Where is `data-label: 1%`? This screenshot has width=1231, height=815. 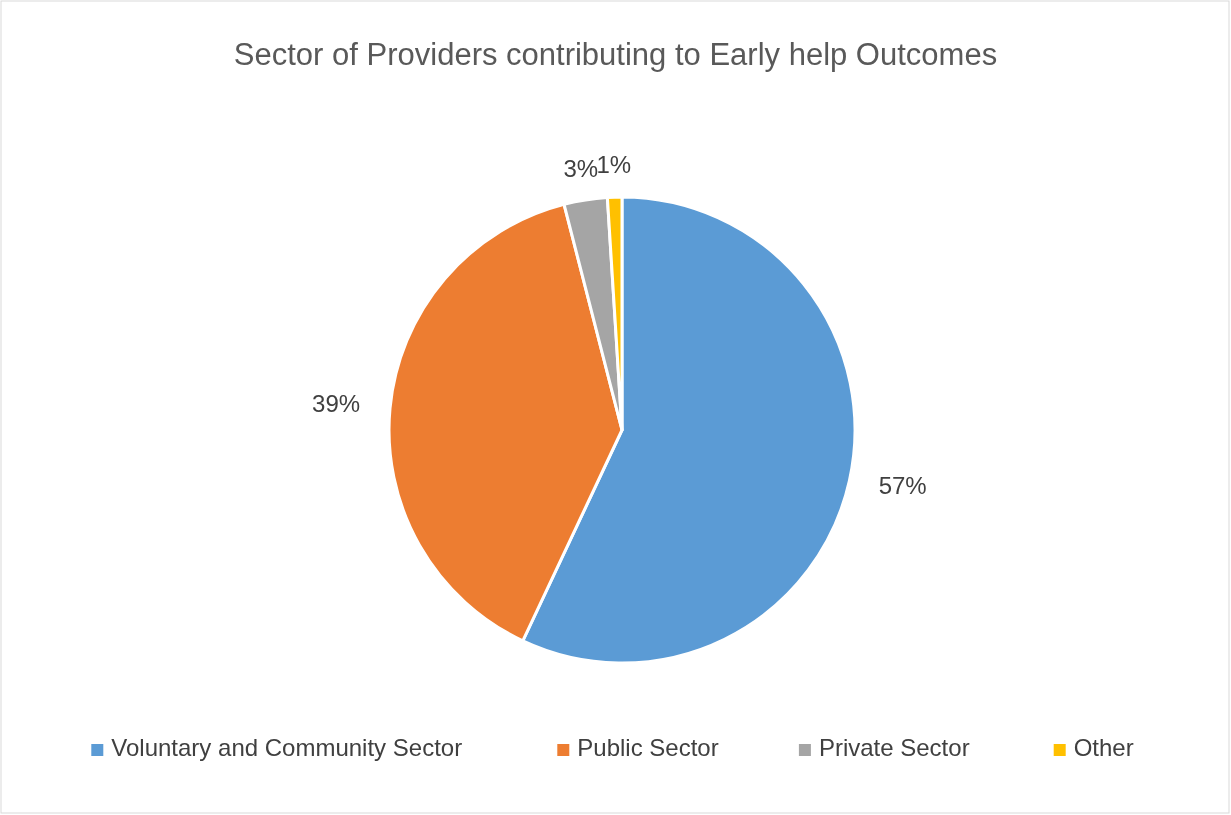
data-label: 1% is located at coordinates (614, 165).